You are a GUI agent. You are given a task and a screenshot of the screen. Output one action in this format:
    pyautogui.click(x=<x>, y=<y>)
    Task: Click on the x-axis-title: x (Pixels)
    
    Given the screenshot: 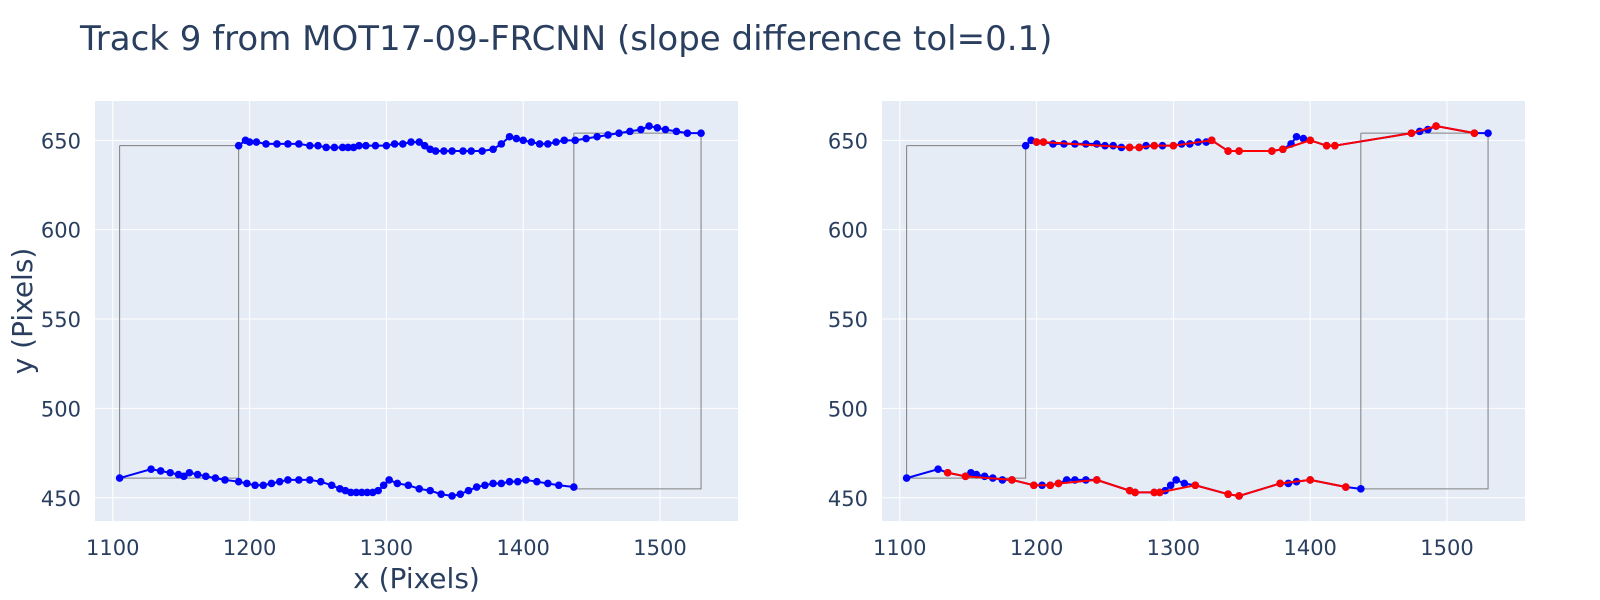 What is the action you would take?
    pyautogui.click(x=416, y=578)
    